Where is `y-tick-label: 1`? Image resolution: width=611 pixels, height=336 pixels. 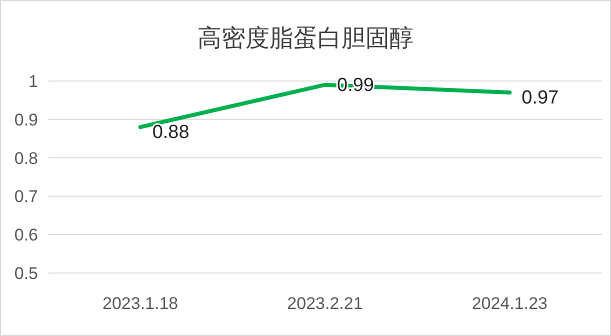 y-tick-label: 1 is located at coordinates (33, 81).